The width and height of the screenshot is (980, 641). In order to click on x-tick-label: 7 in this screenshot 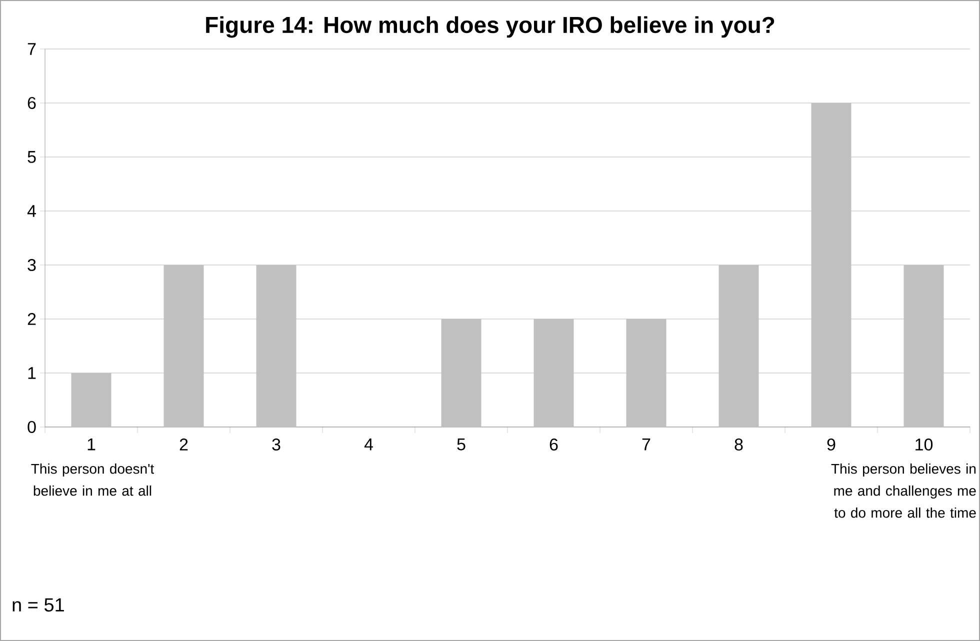, I will do `click(646, 444)`.